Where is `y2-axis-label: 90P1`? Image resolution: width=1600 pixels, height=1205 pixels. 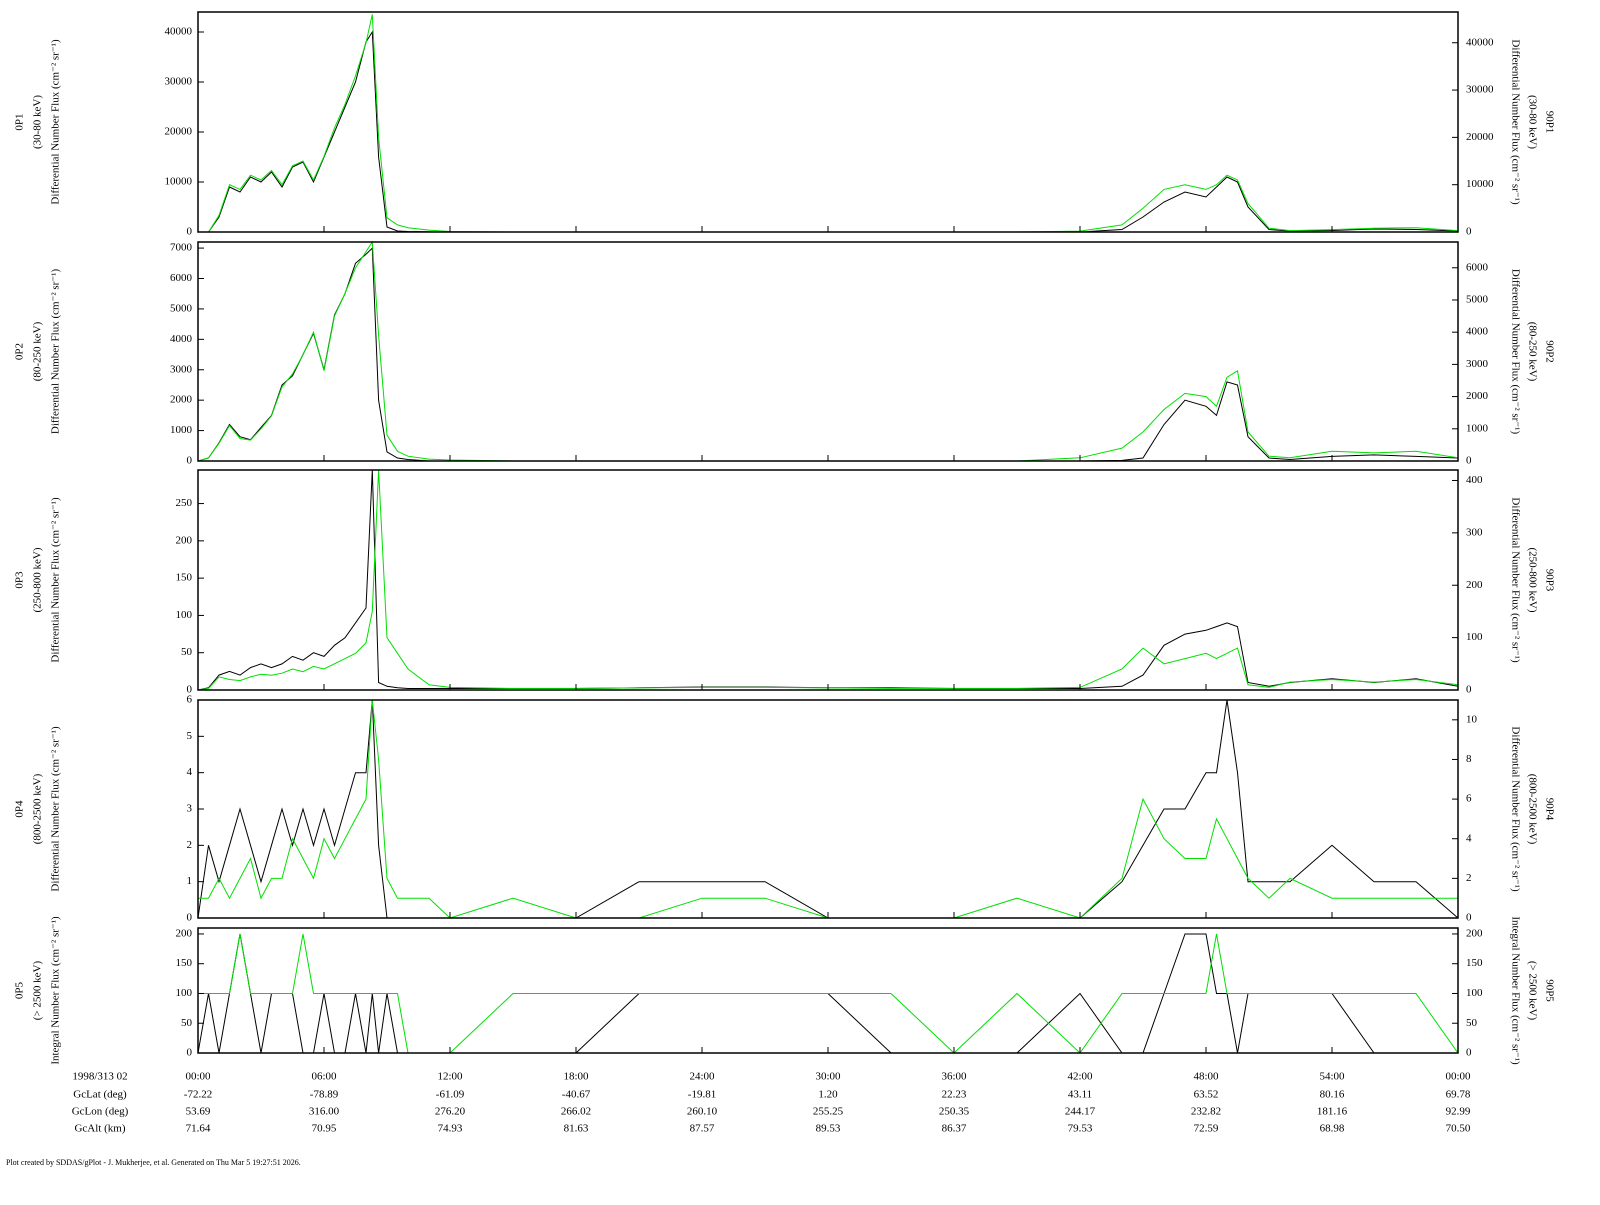
y2-axis-label: 90P1 is located at coordinates (1549, 122).